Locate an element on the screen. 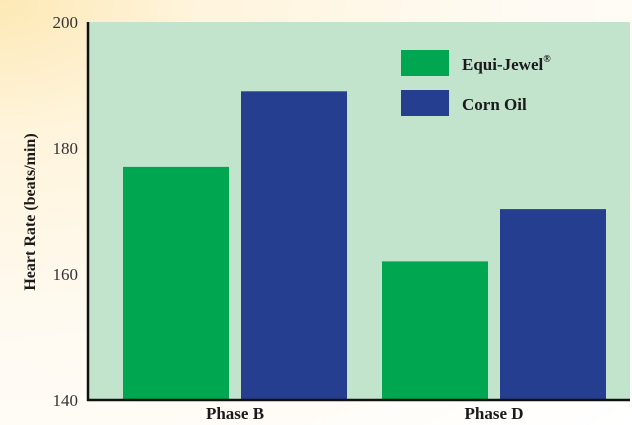  y-tick-label: 180 is located at coordinates (66, 148).